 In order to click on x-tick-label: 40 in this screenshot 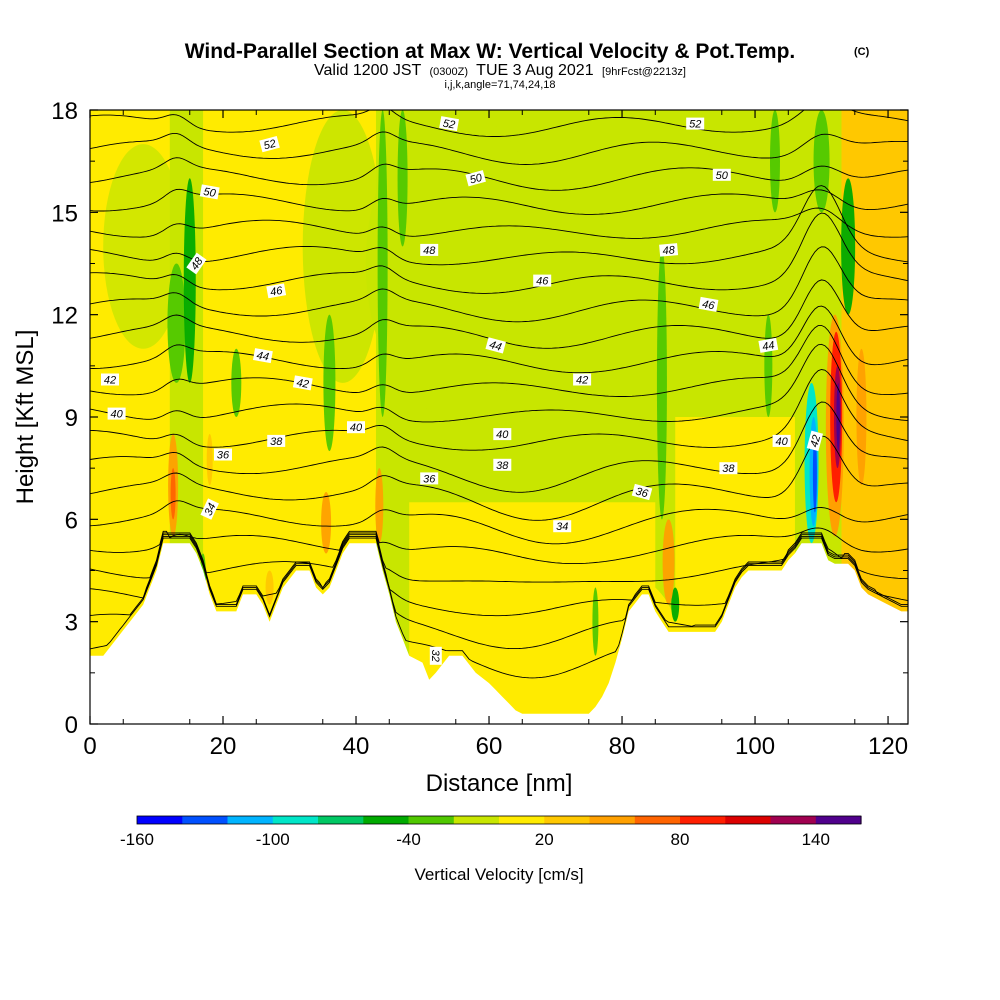, I will do `click(356, 746)`.